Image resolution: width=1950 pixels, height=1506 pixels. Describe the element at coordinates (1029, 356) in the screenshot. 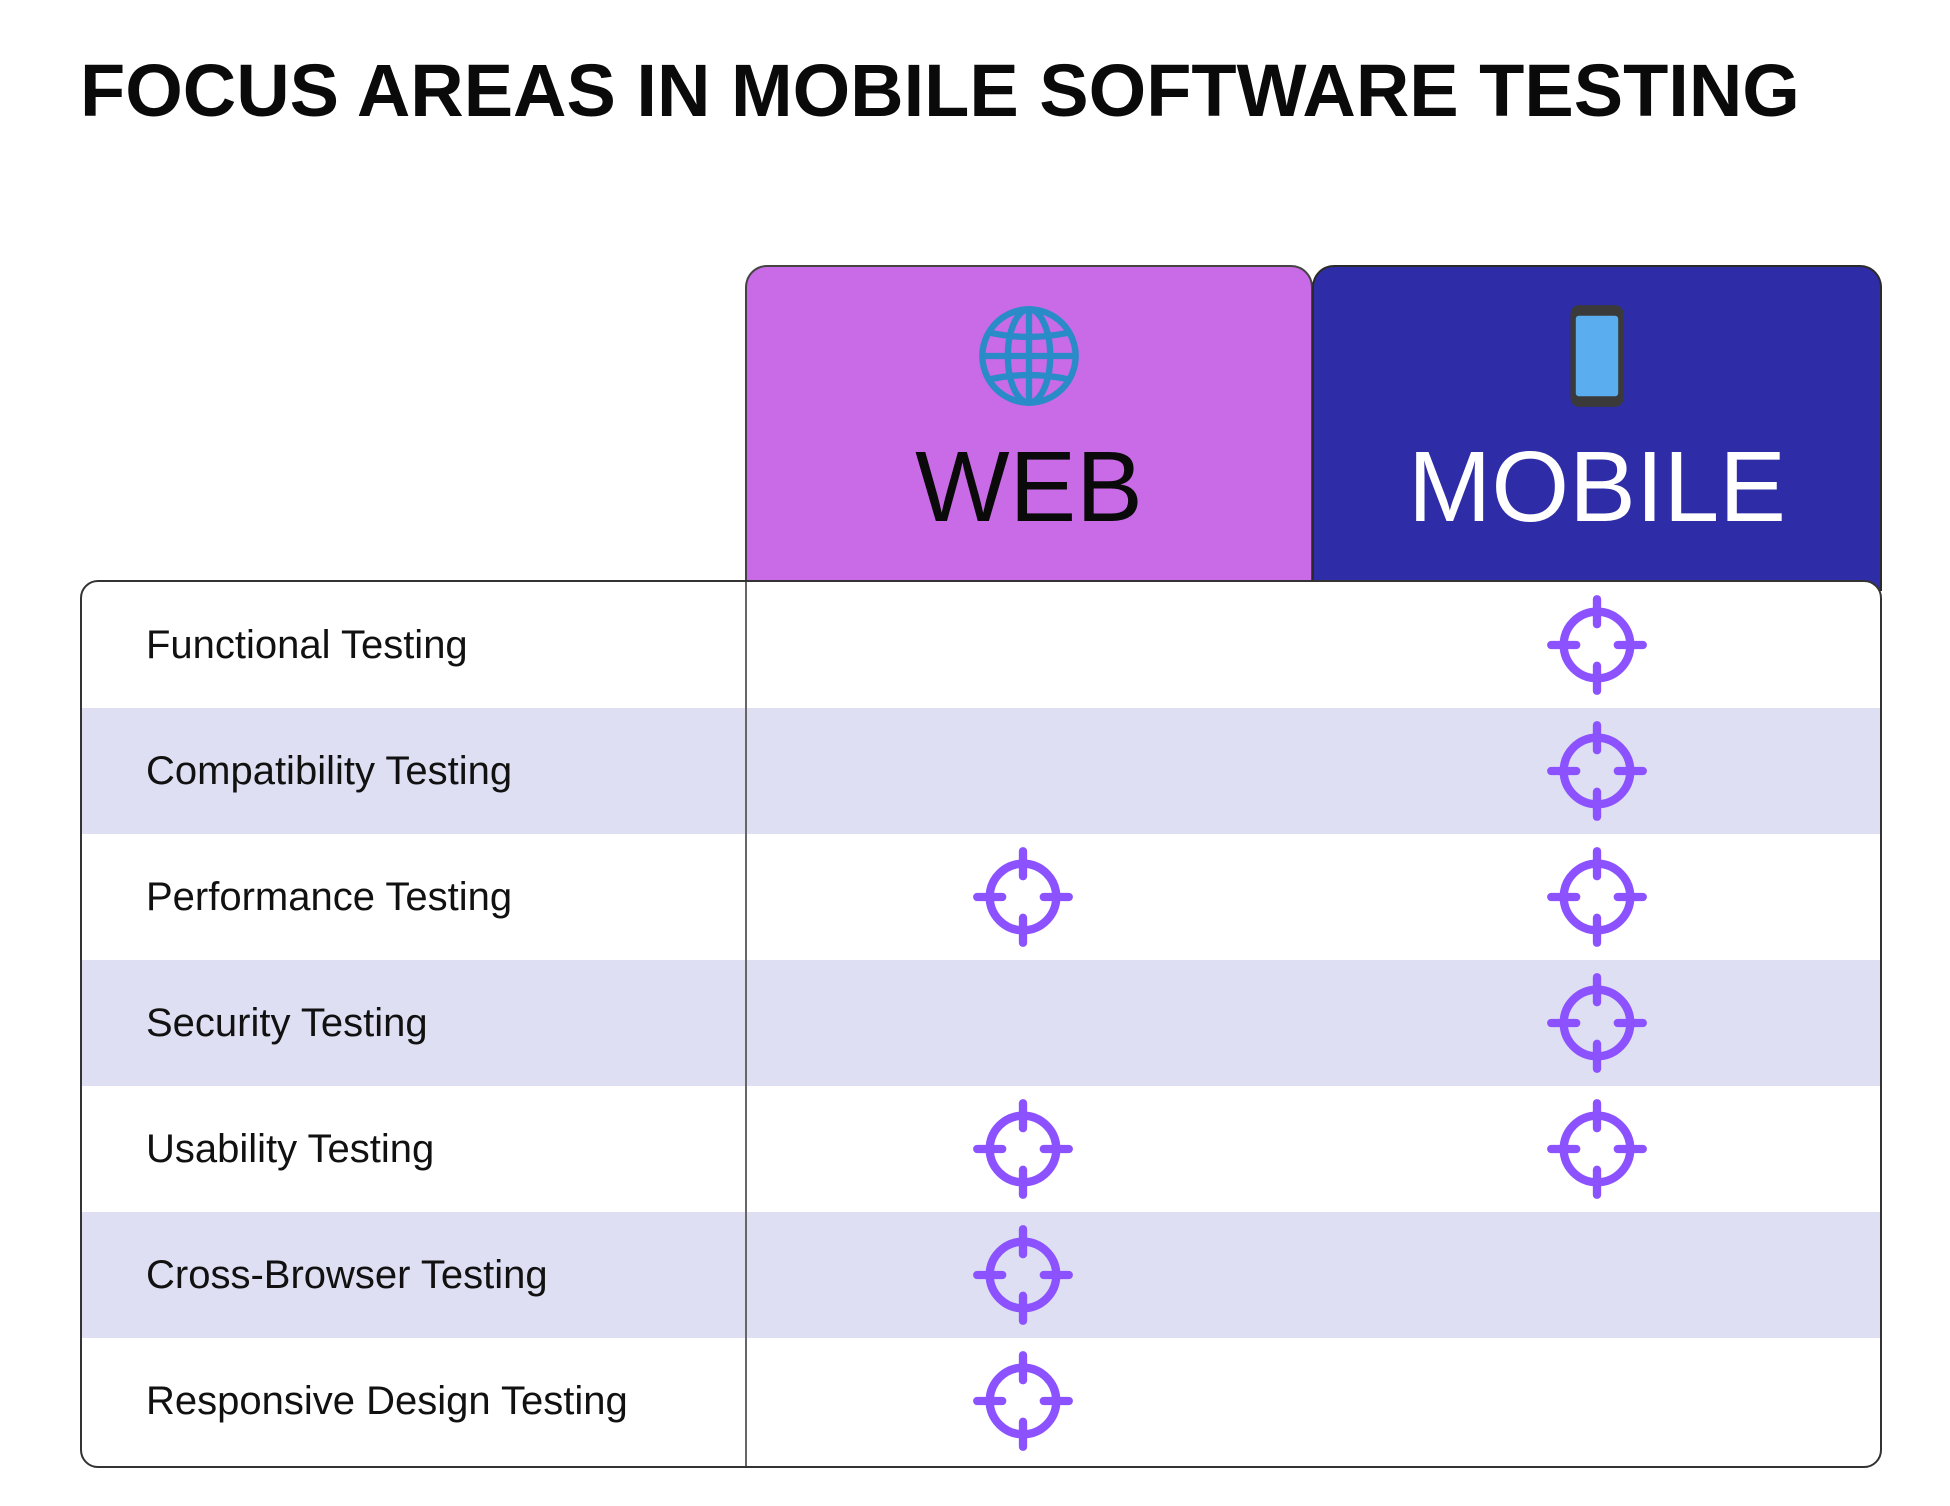

I see `globe-icon` at that location.